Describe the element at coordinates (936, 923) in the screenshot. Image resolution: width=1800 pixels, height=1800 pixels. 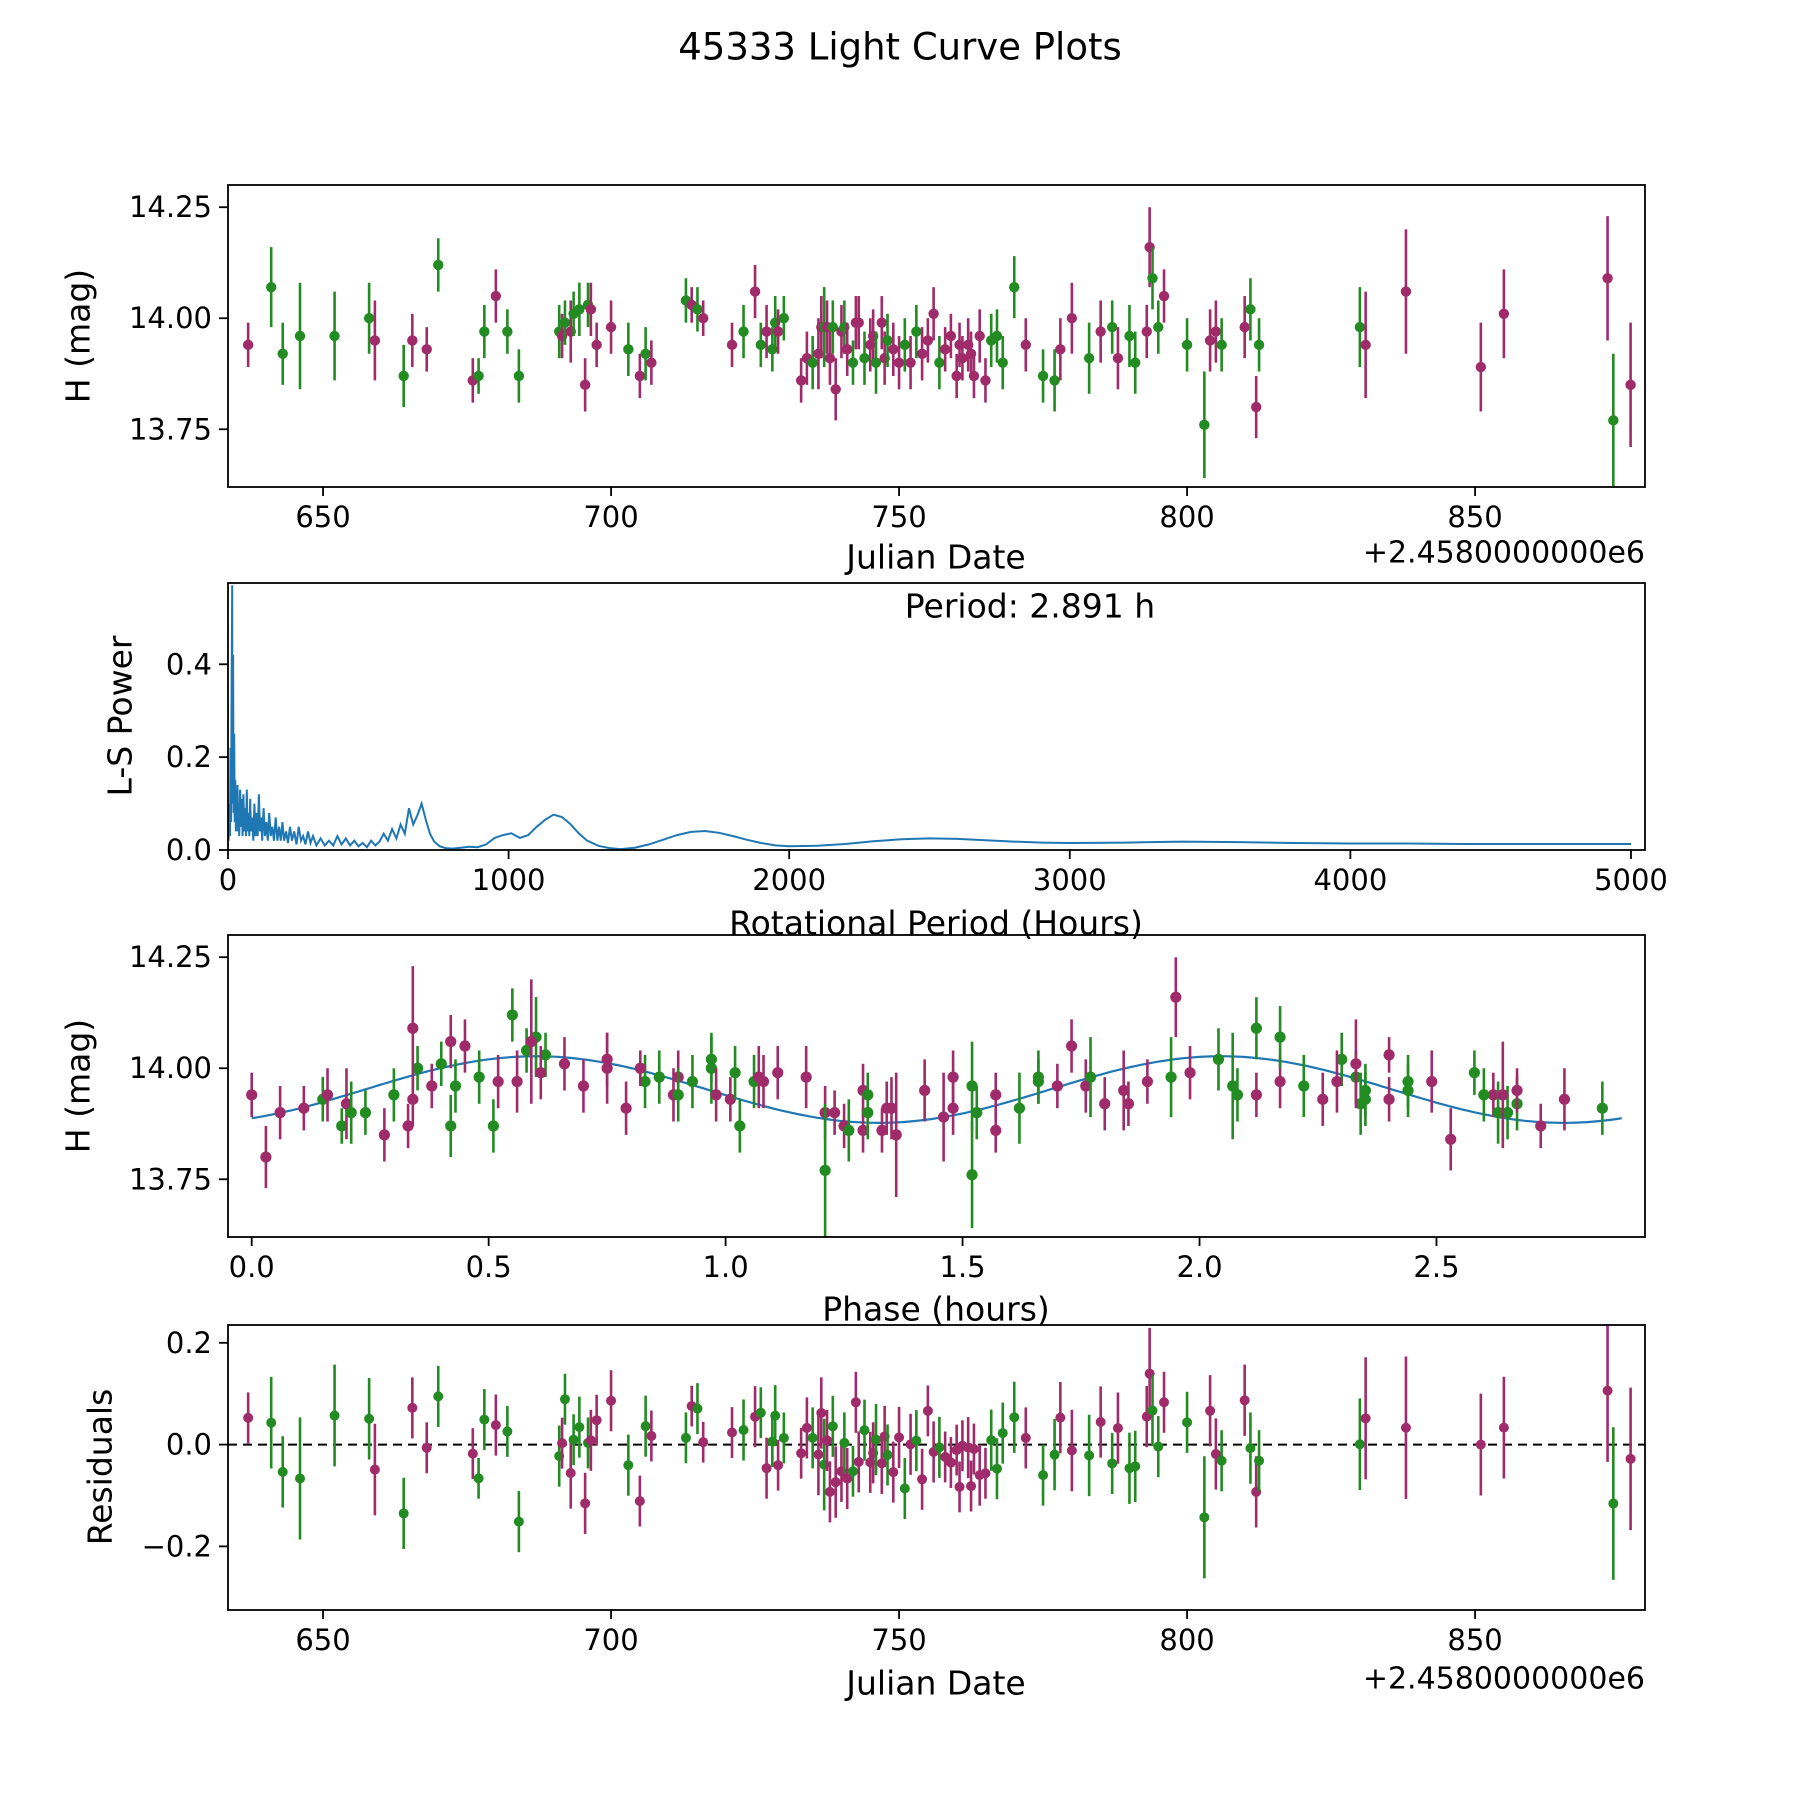
I see `periodogram-xlabel: Rotational Period (Hours)` at that location.